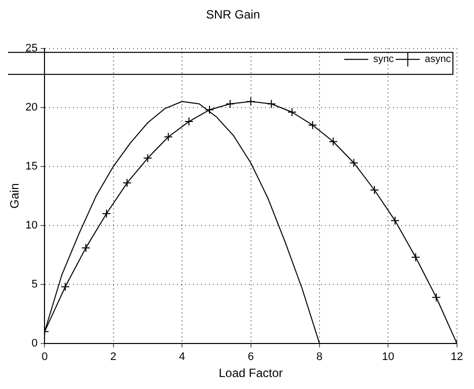  I want to click on legend-label: async, so click(437, 60).